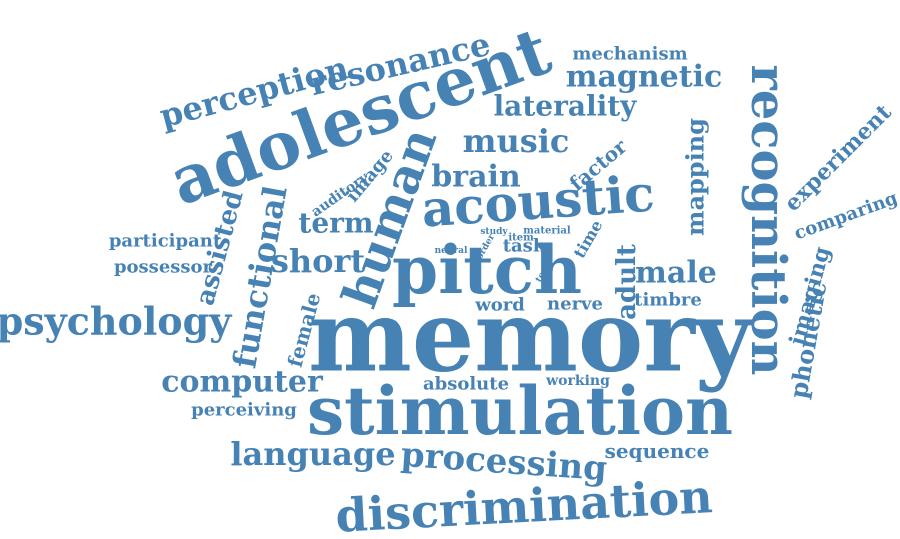 This screenshot has width=900, height=539. I want to click on word-task: task, so click(524, 246).